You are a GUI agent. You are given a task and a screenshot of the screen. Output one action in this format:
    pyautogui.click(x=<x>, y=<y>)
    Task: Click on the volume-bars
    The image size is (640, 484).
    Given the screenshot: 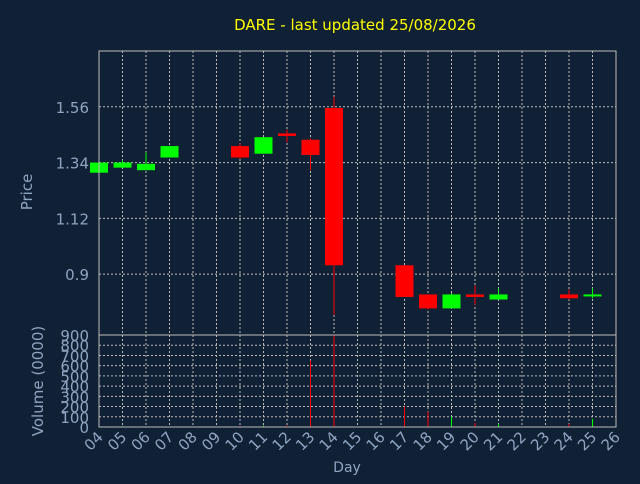 What is the action you would take?
    pyautogui.click(x=345, y=381)
    